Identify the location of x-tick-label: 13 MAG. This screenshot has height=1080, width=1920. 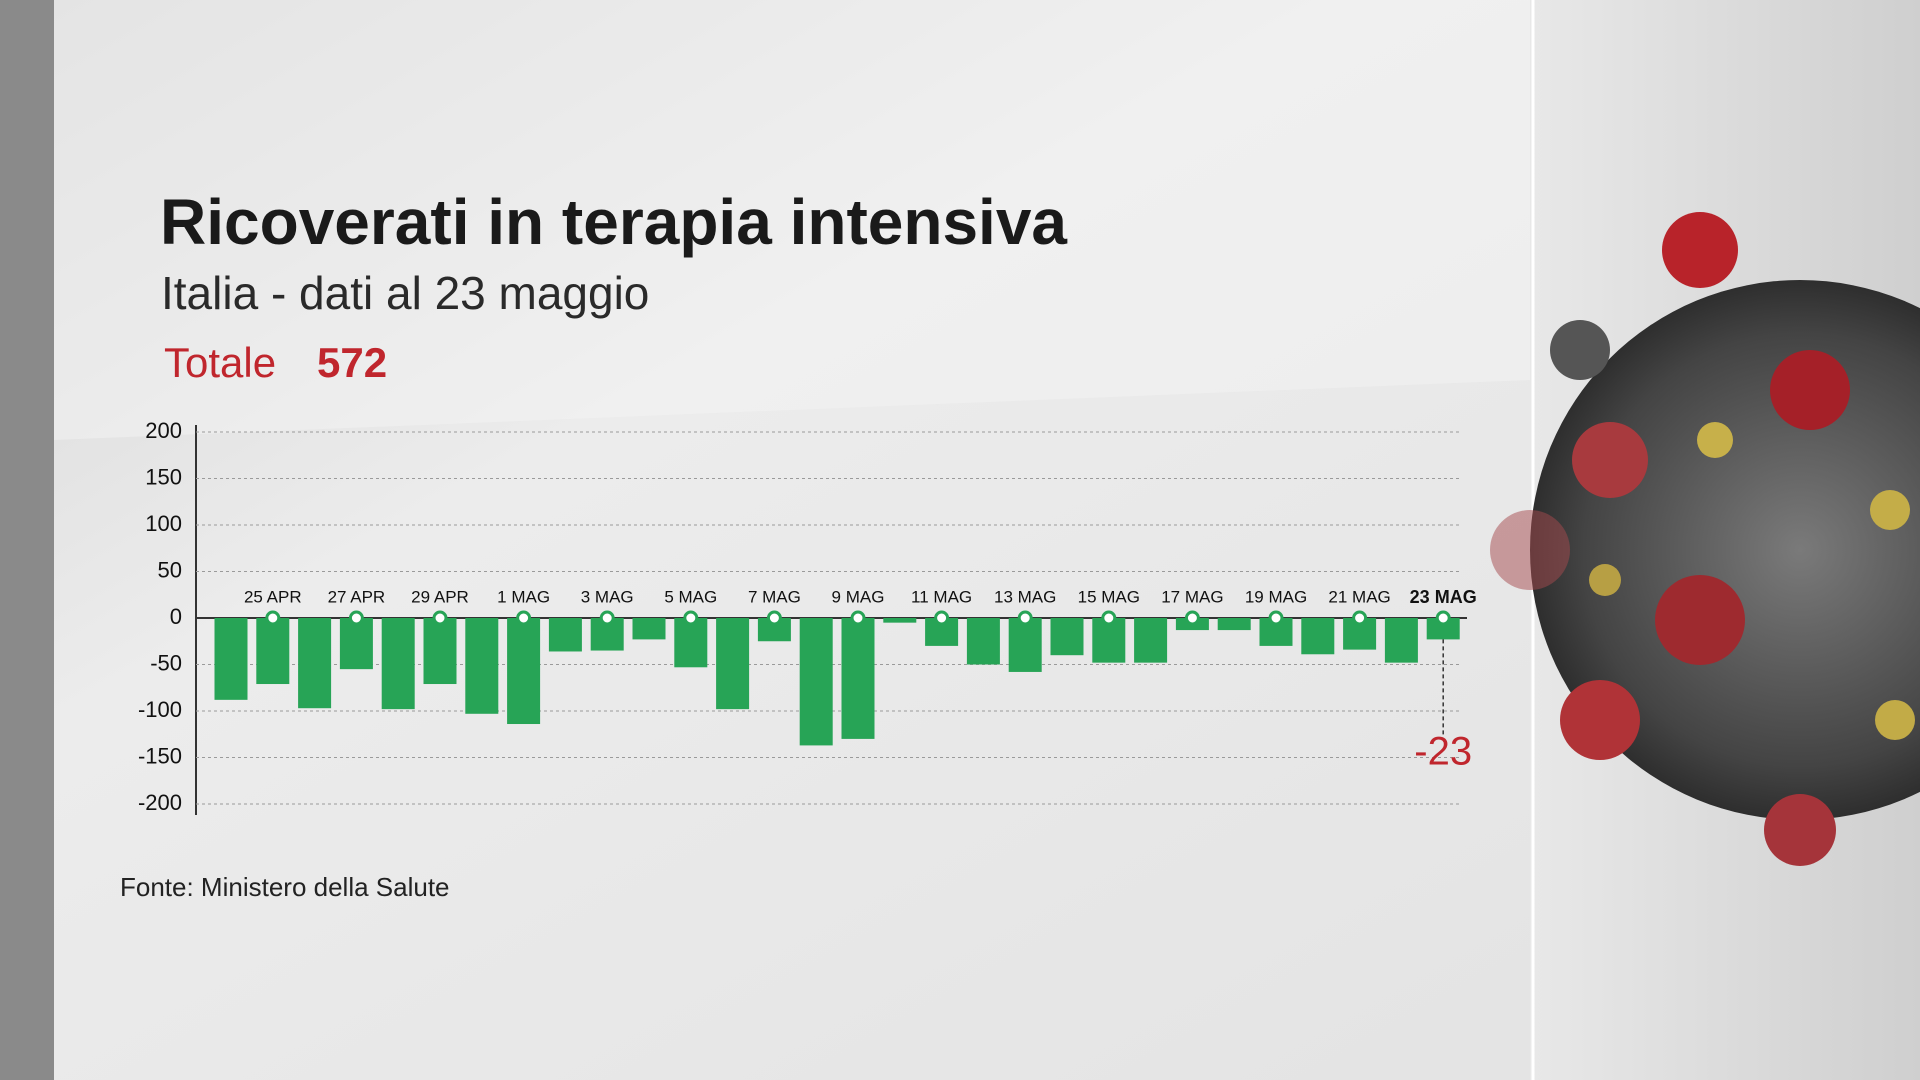
(1025, 596).